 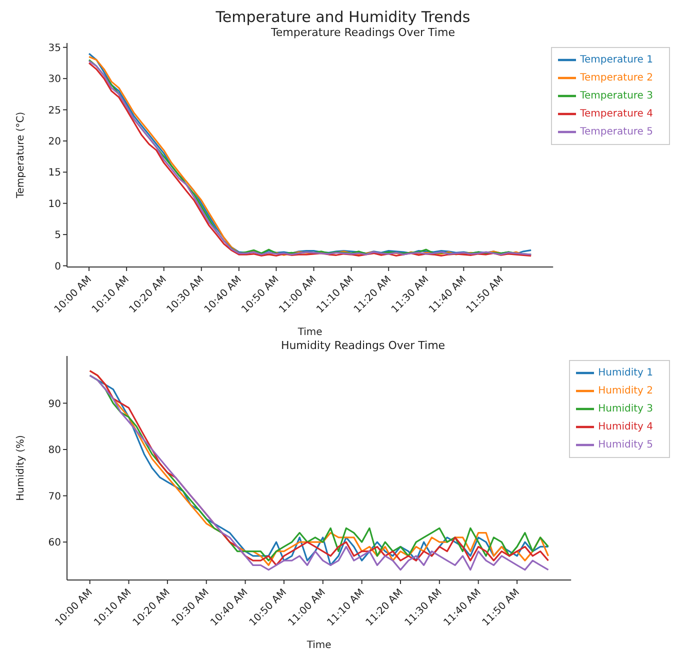 What do you see at coordinates (21, 156) in the screenshot?
I see `y-axis-title: Temperature (°C)` at bounding box center [21, 156].